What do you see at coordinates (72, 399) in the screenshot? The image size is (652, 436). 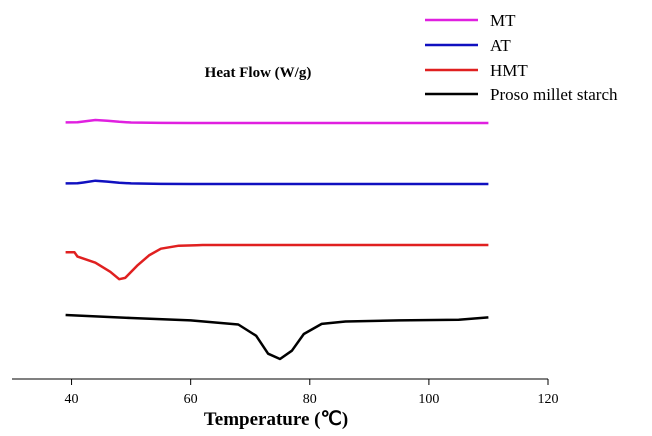 I see `x-tick-label: 40` at bounding box center [72, 399].